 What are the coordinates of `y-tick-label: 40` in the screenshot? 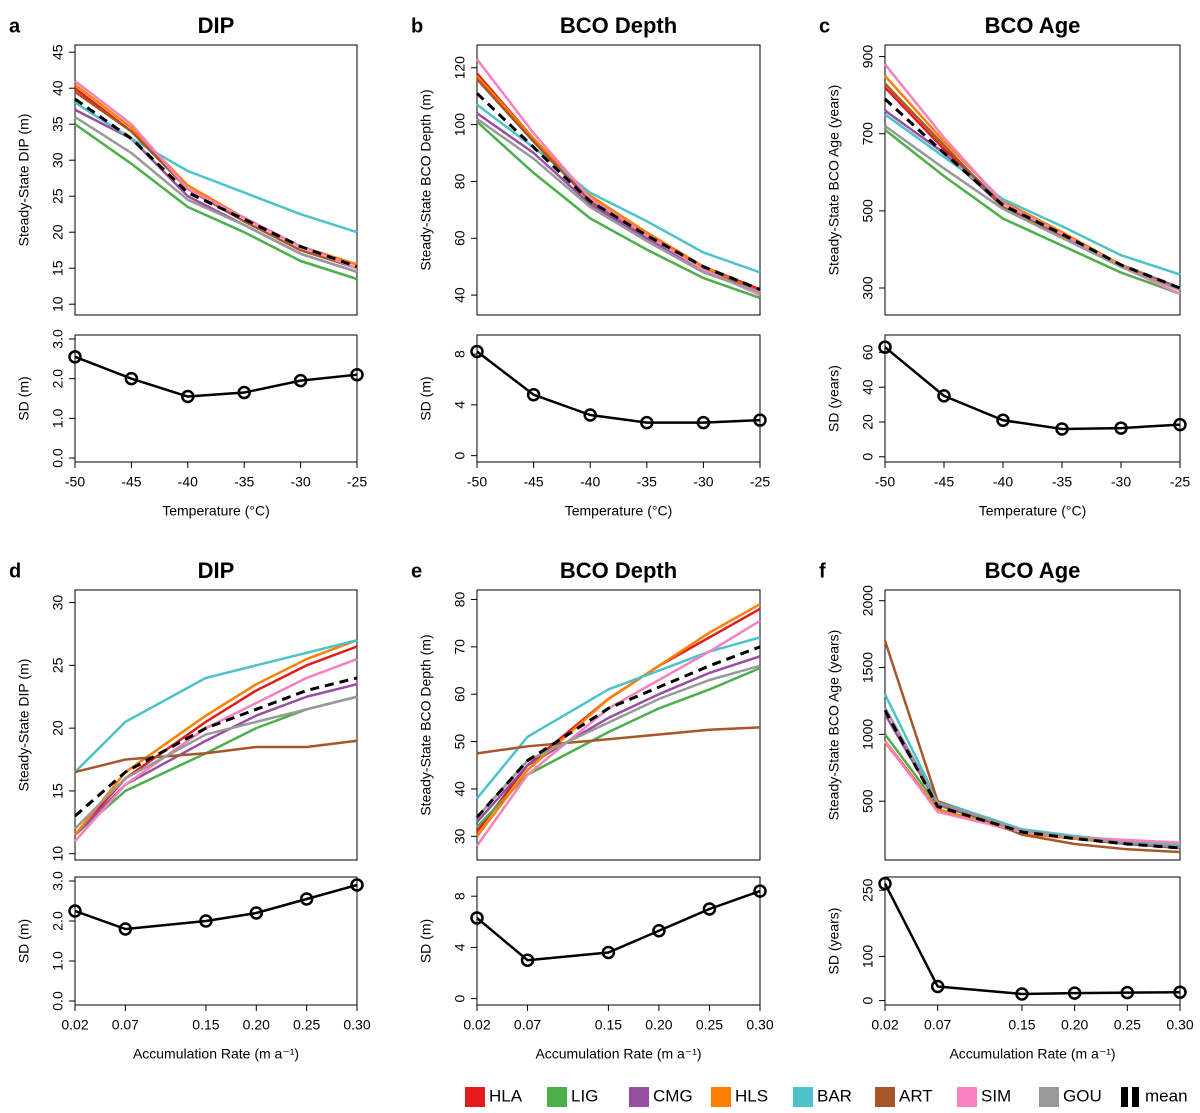 It's located at (460, 295).